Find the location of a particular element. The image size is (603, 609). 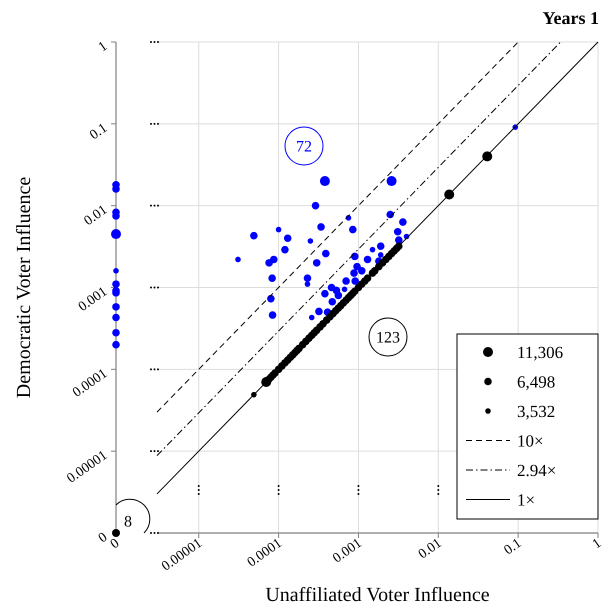

legend-label: 10× is located at coordinates (530, 441).